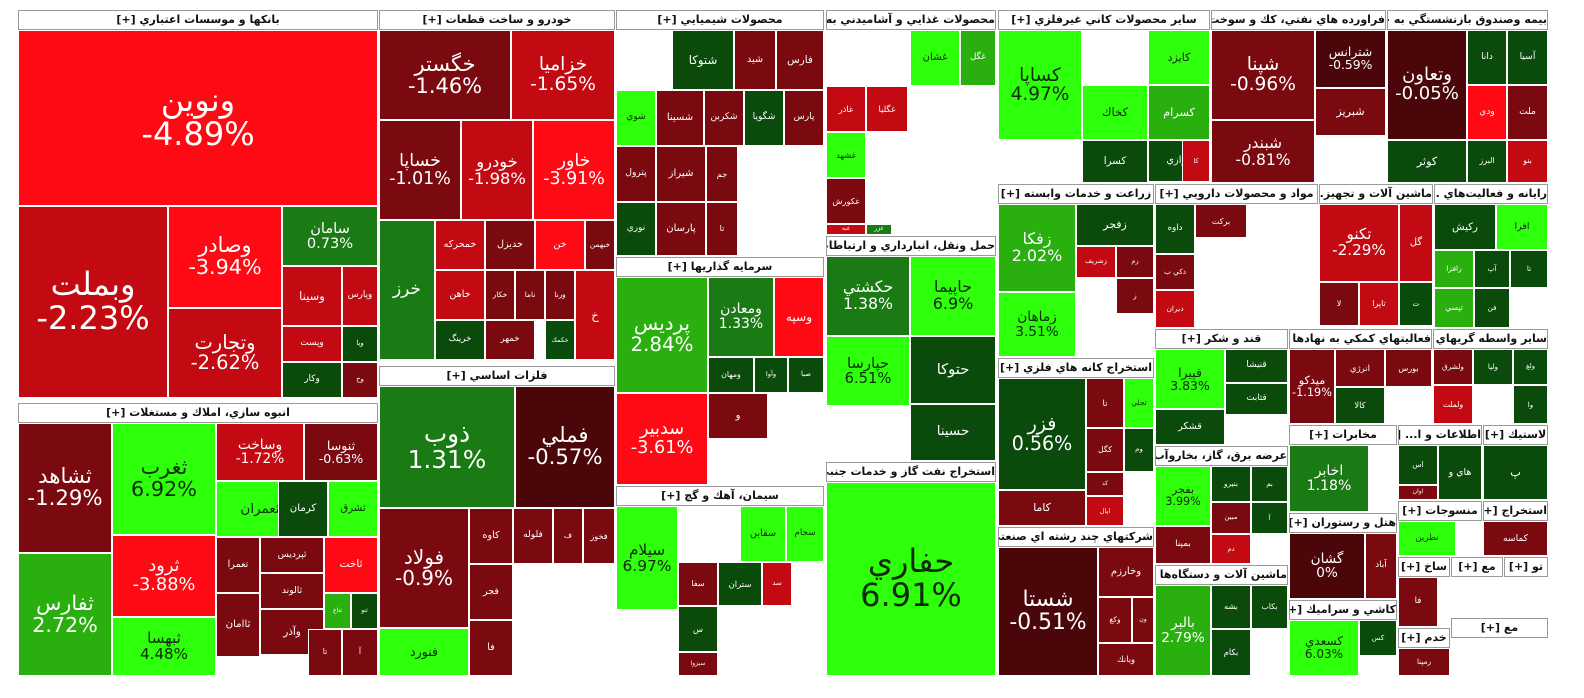 The height and width of the screenshot is (698, 1584). What do you see at coordinates (1424, 662) in the screenshot?
I see `stock-tile: رمپنا` at bounding box center [1424, 662].